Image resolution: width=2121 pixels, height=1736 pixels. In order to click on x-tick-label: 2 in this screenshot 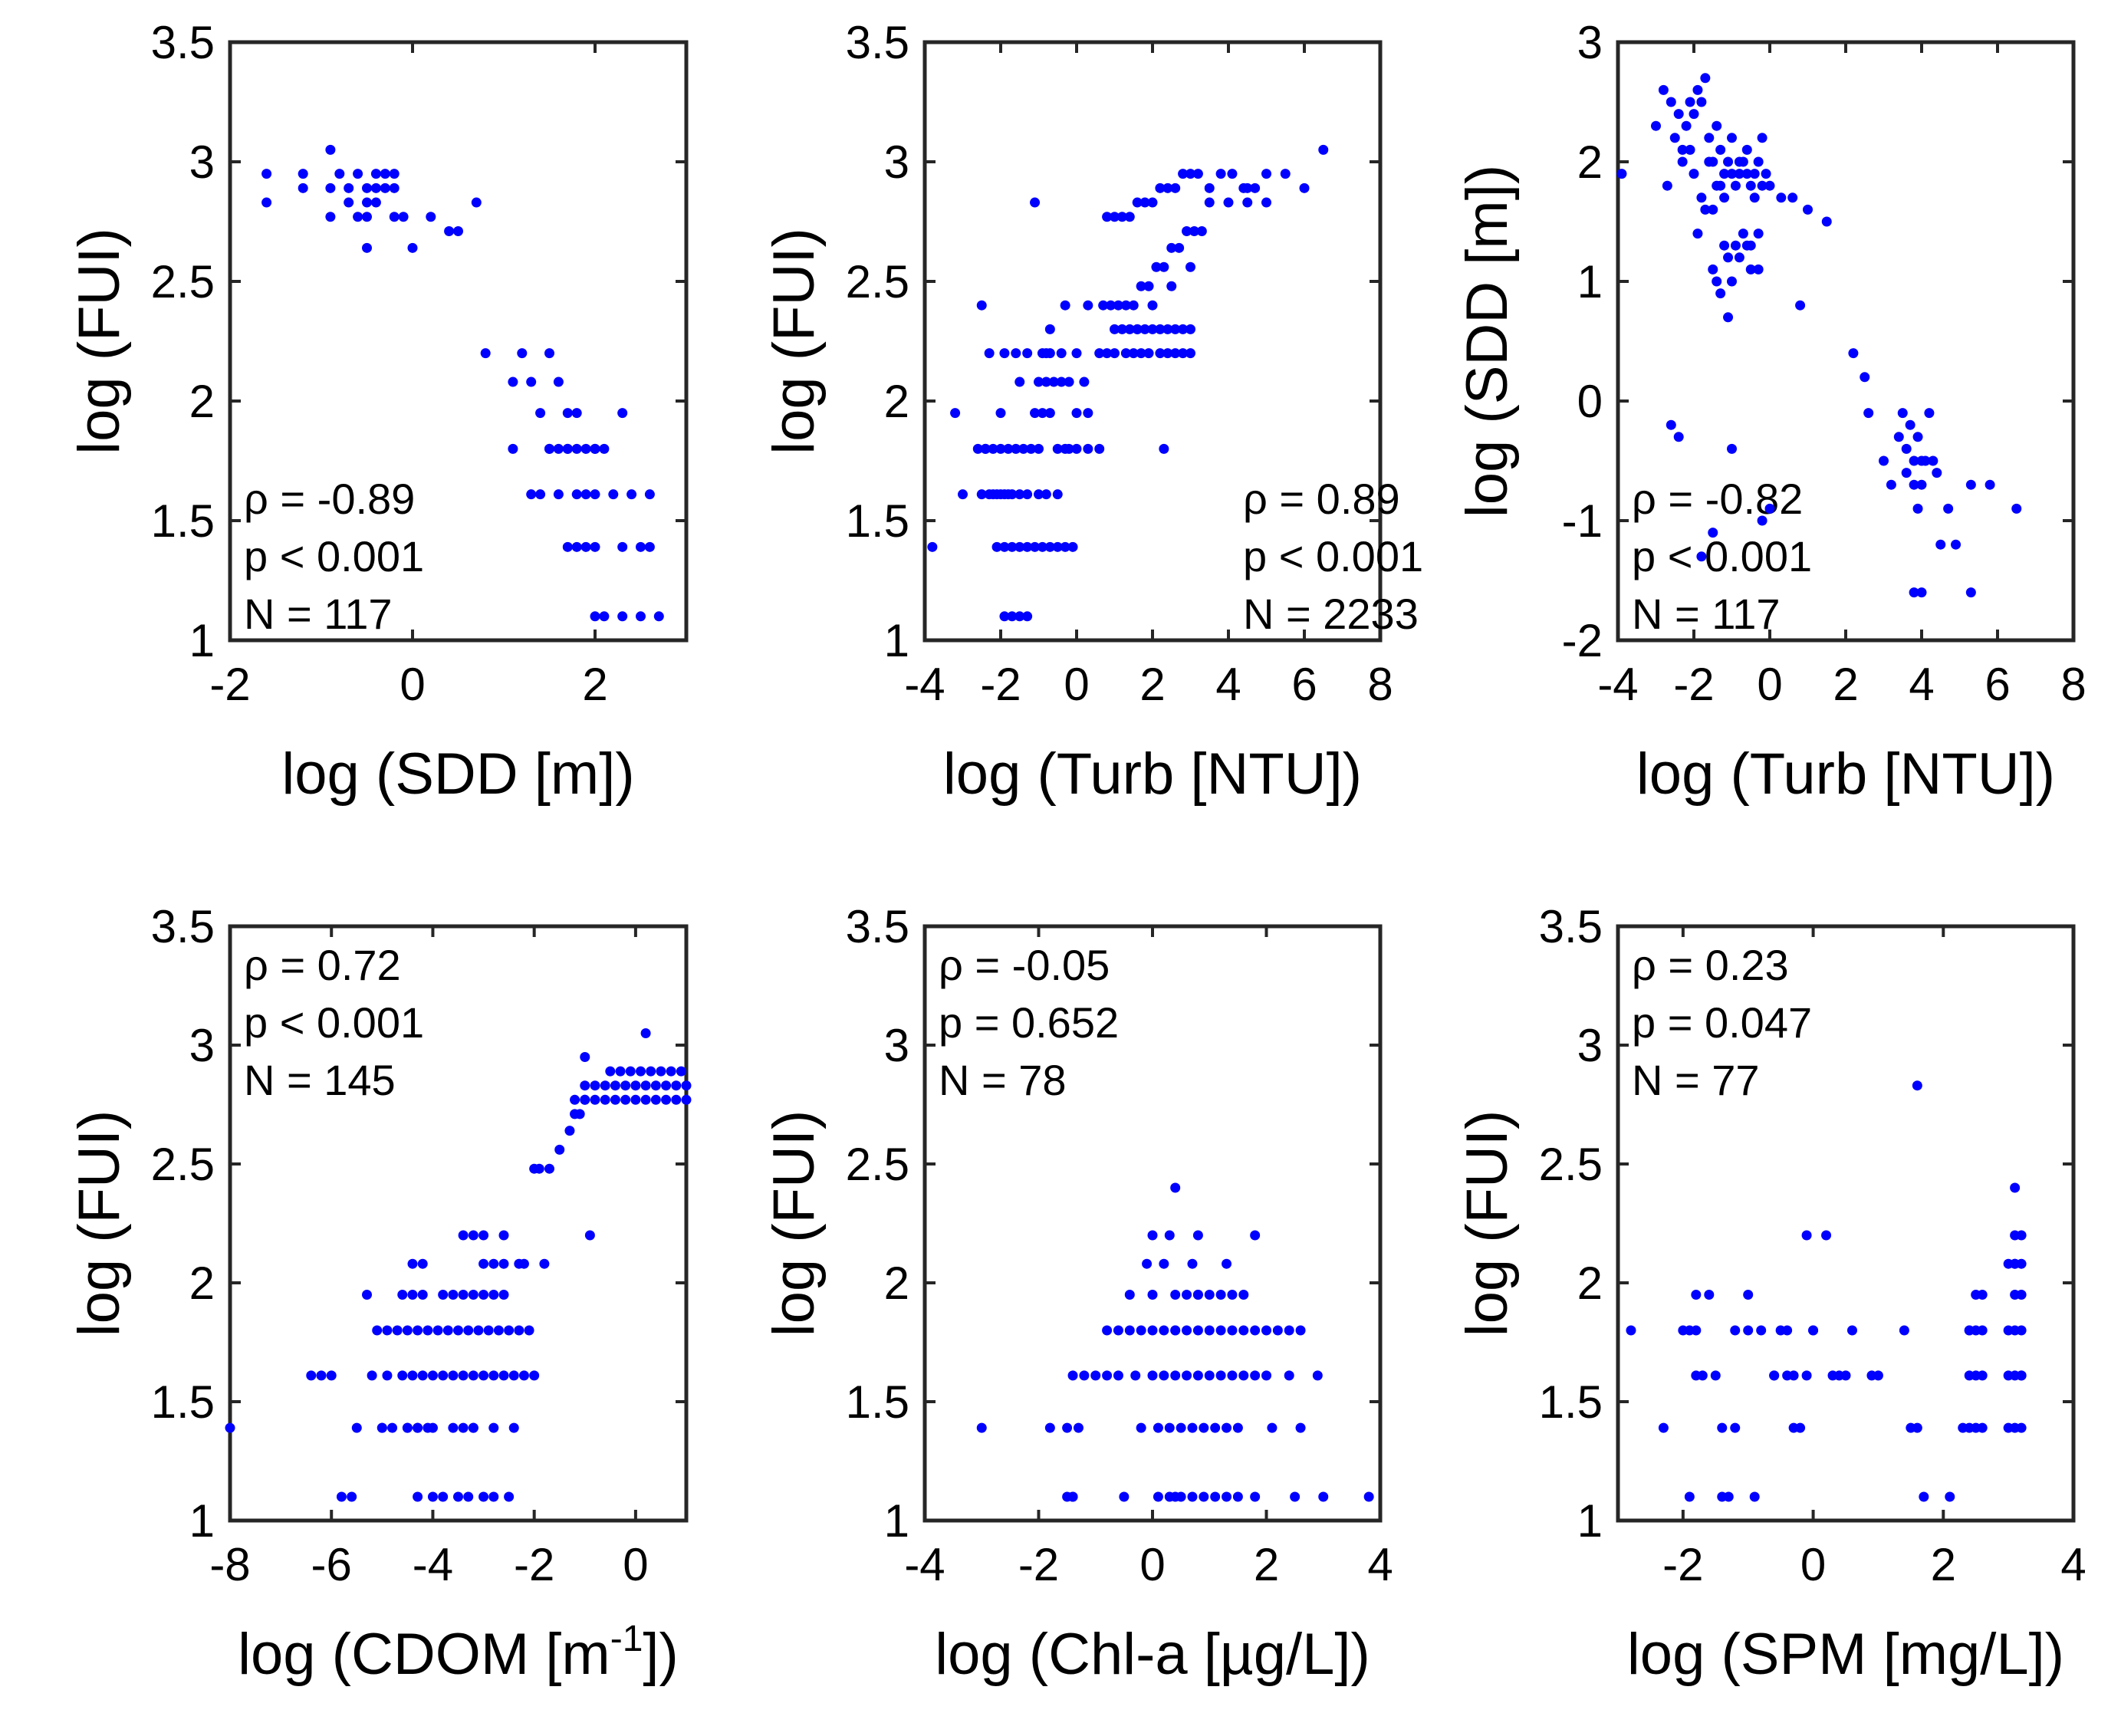, I will do `click(594, 684)`.